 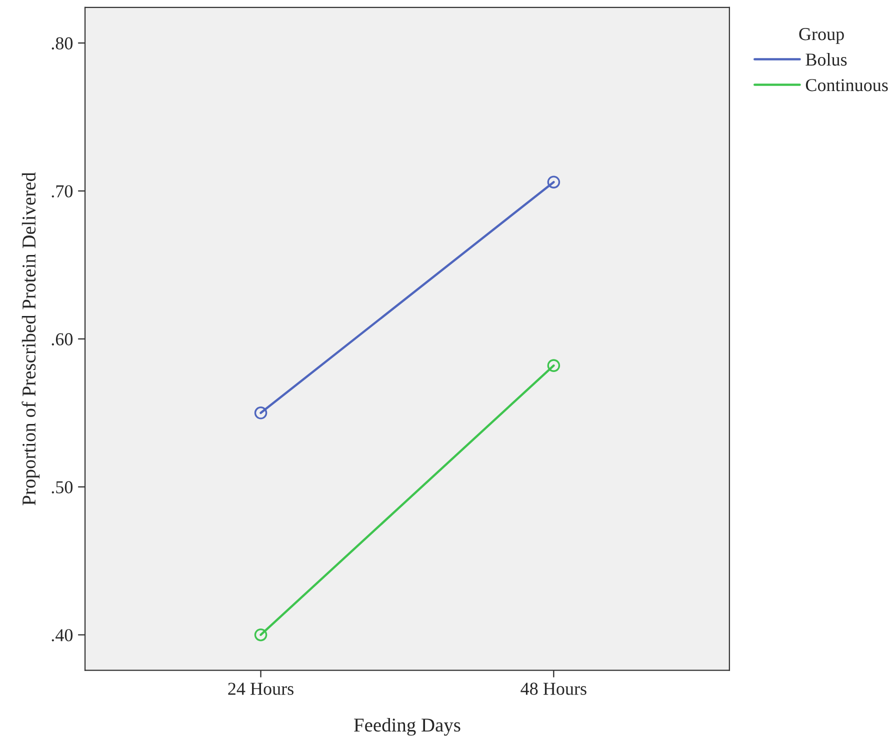 I want to click on y-tick-label: .40, so click(x=62, y=635).